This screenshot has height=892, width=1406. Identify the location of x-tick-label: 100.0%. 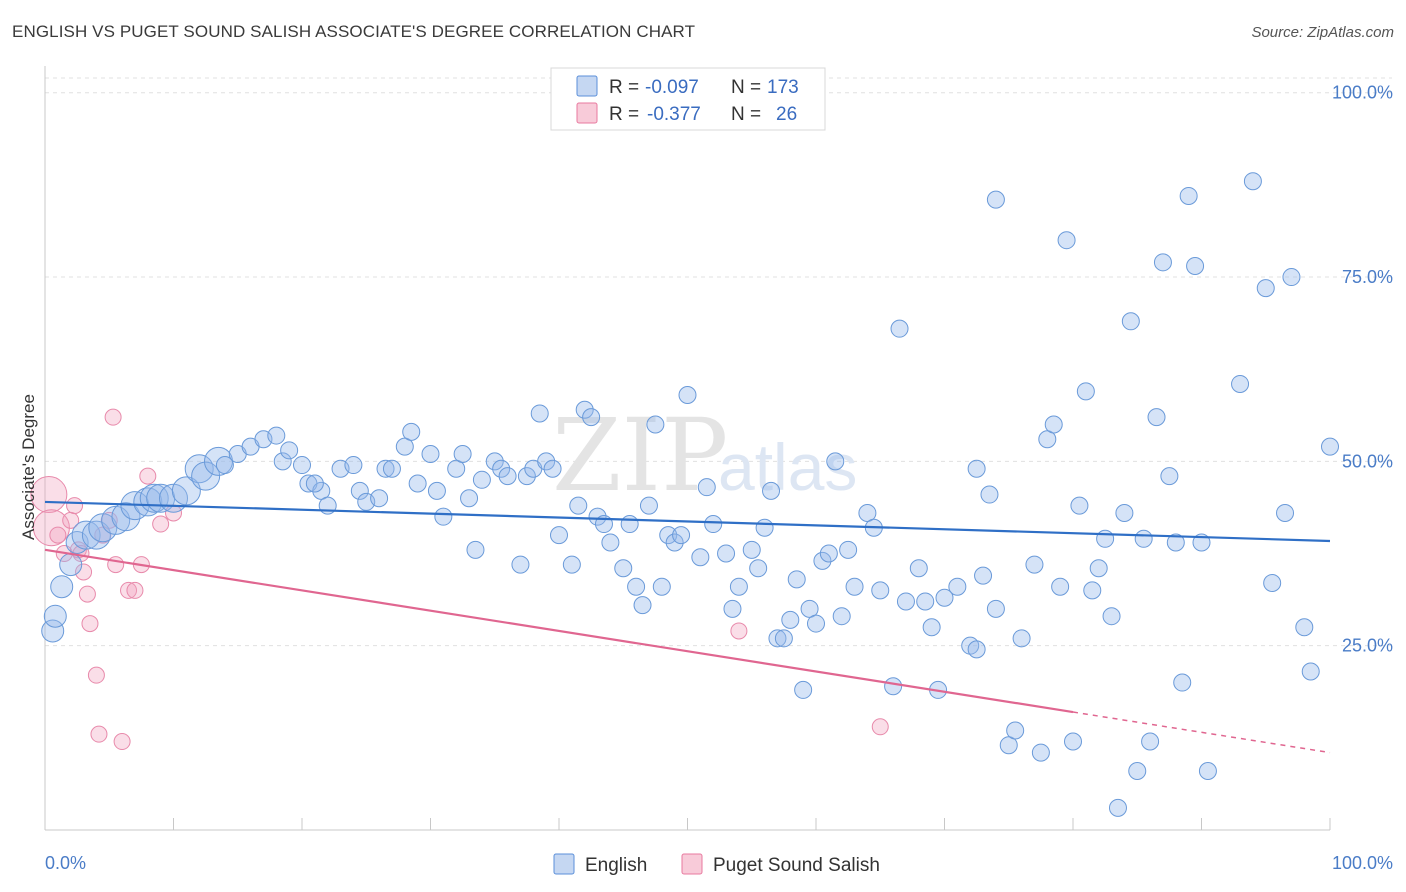
(1362, 863).